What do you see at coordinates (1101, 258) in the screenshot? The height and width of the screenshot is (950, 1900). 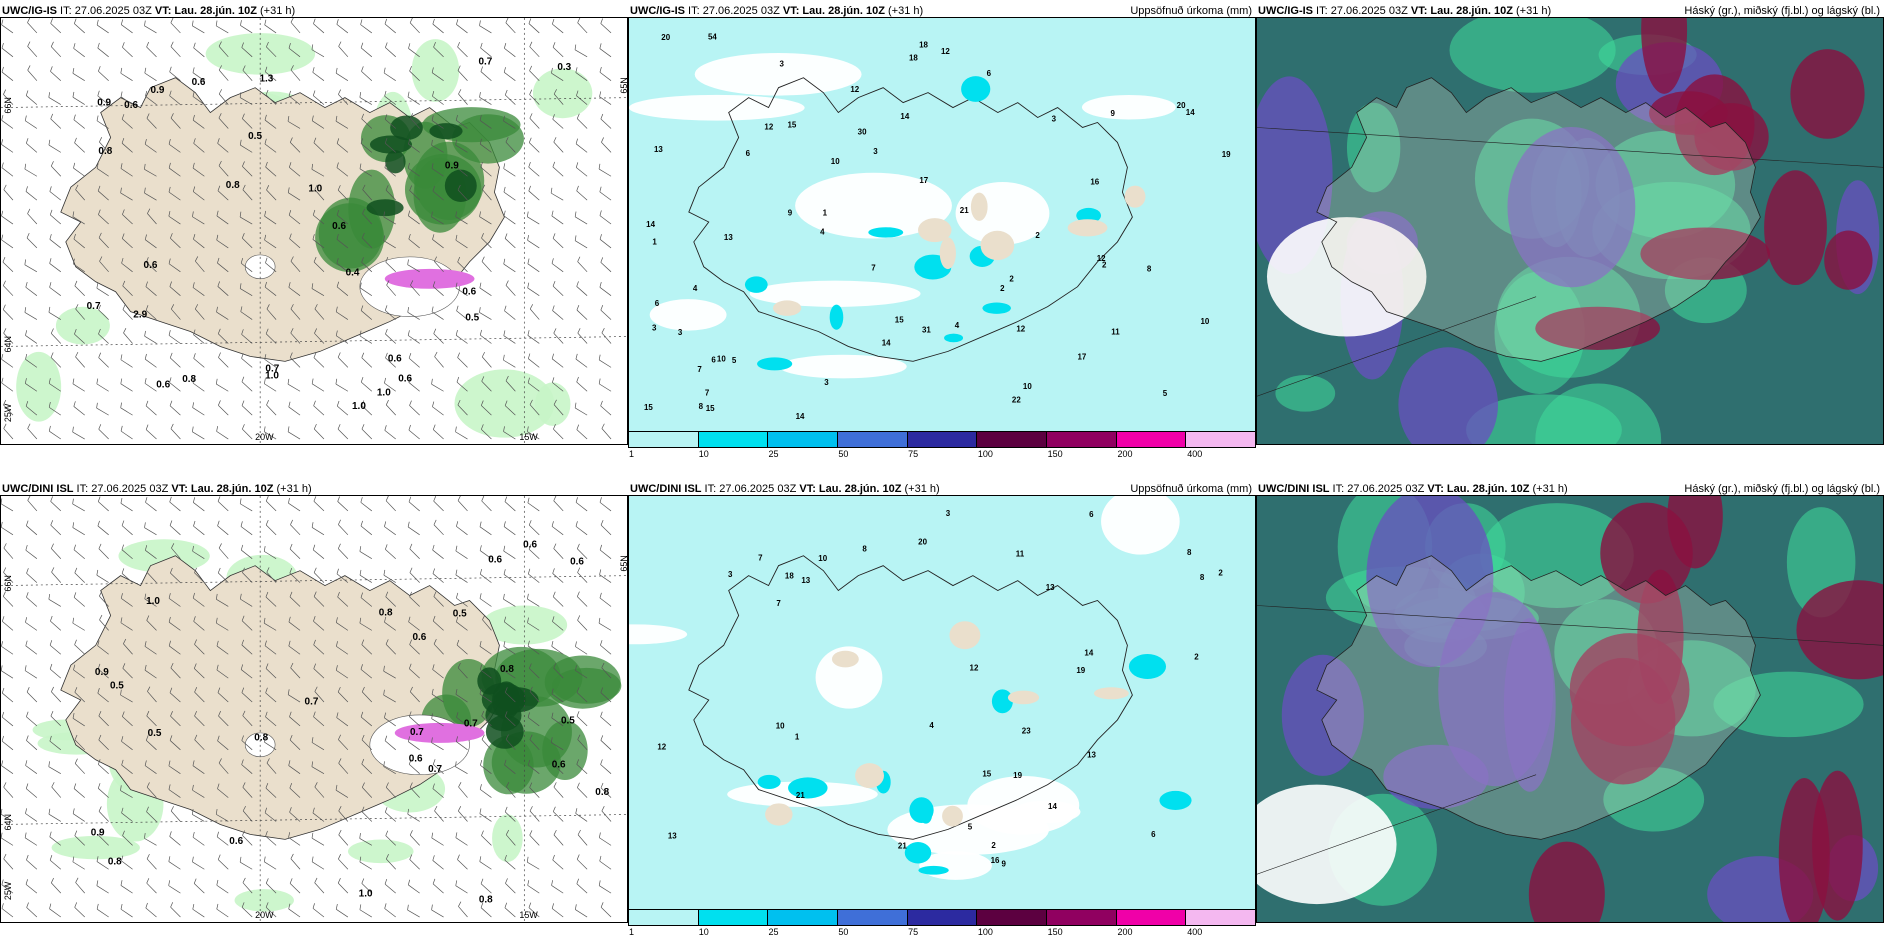 I see `precip-value-label: 12` at bounding box center [1101, 258].